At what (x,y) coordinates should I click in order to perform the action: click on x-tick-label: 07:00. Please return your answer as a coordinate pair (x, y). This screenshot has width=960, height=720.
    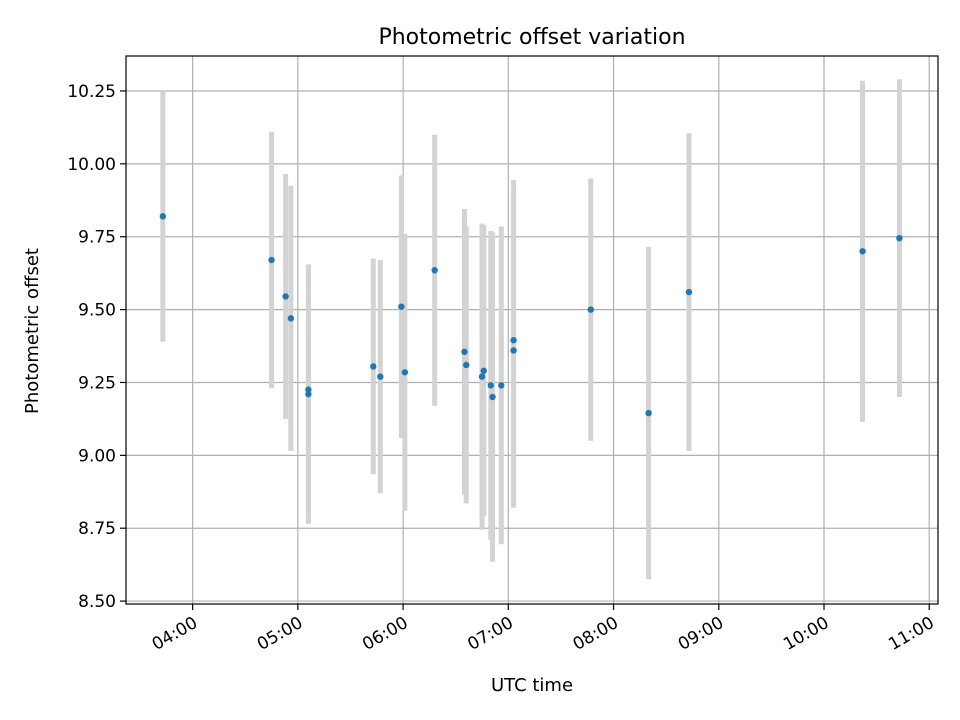
    Looking at the image, I should click on (490, 634).